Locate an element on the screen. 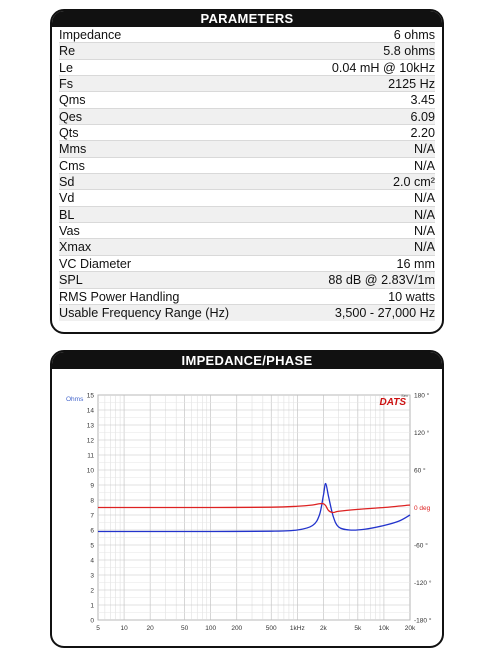 The width and height of the screenshot is (496, 664). y-left-tick-label: 13 is located at coordinates (91, 426).